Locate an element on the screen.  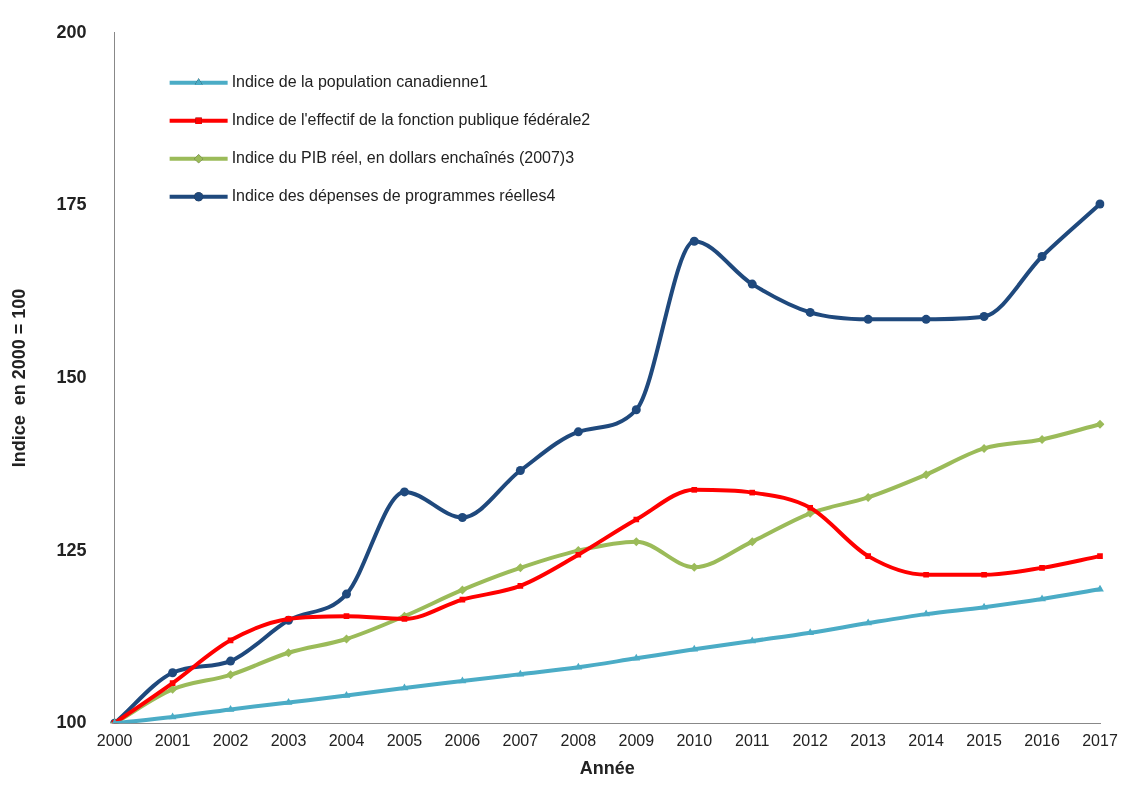
x-tick-label: 2005 is located at coordinates (404, 741).